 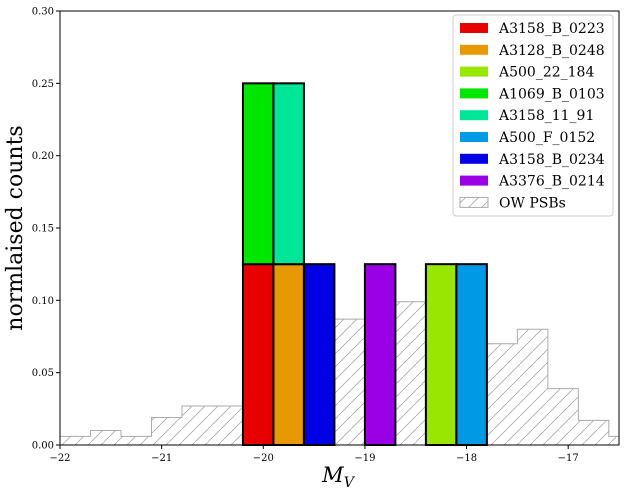 I want to click on x-axis-label: MV, so click(x=338, y=477).